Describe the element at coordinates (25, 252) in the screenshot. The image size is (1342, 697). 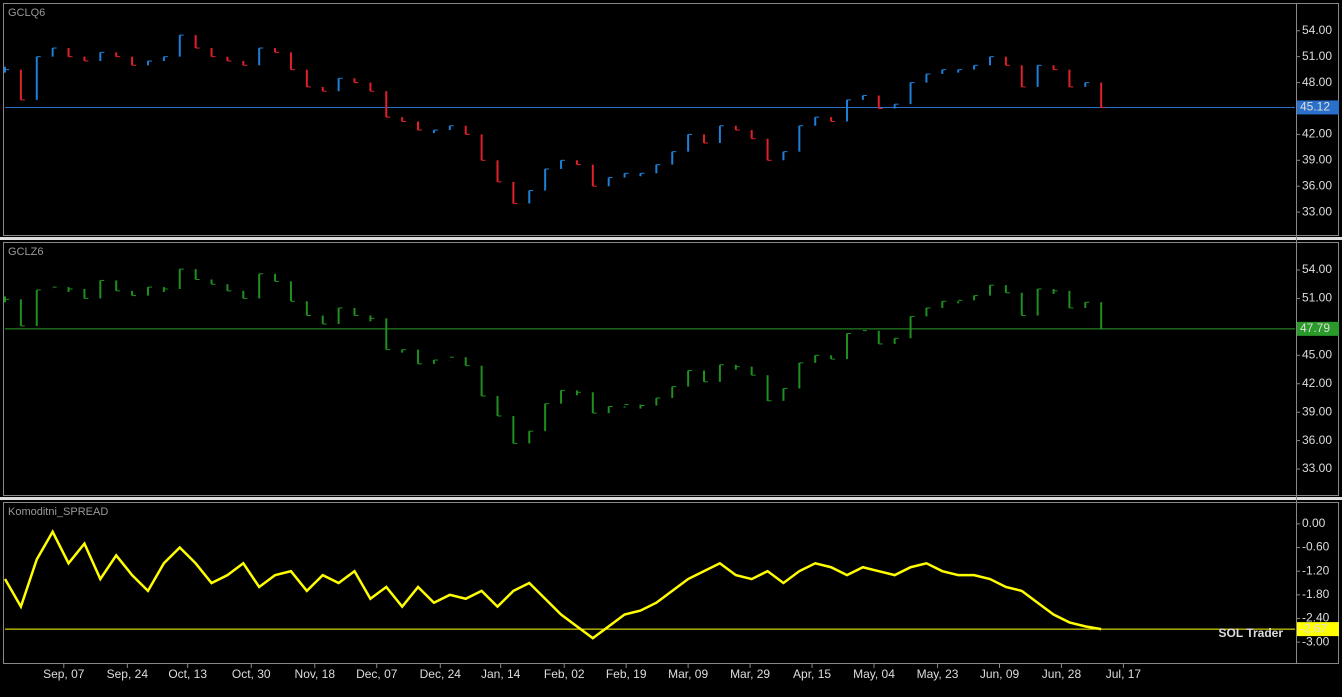
I see `panel-title: GCLZ6` at that location.